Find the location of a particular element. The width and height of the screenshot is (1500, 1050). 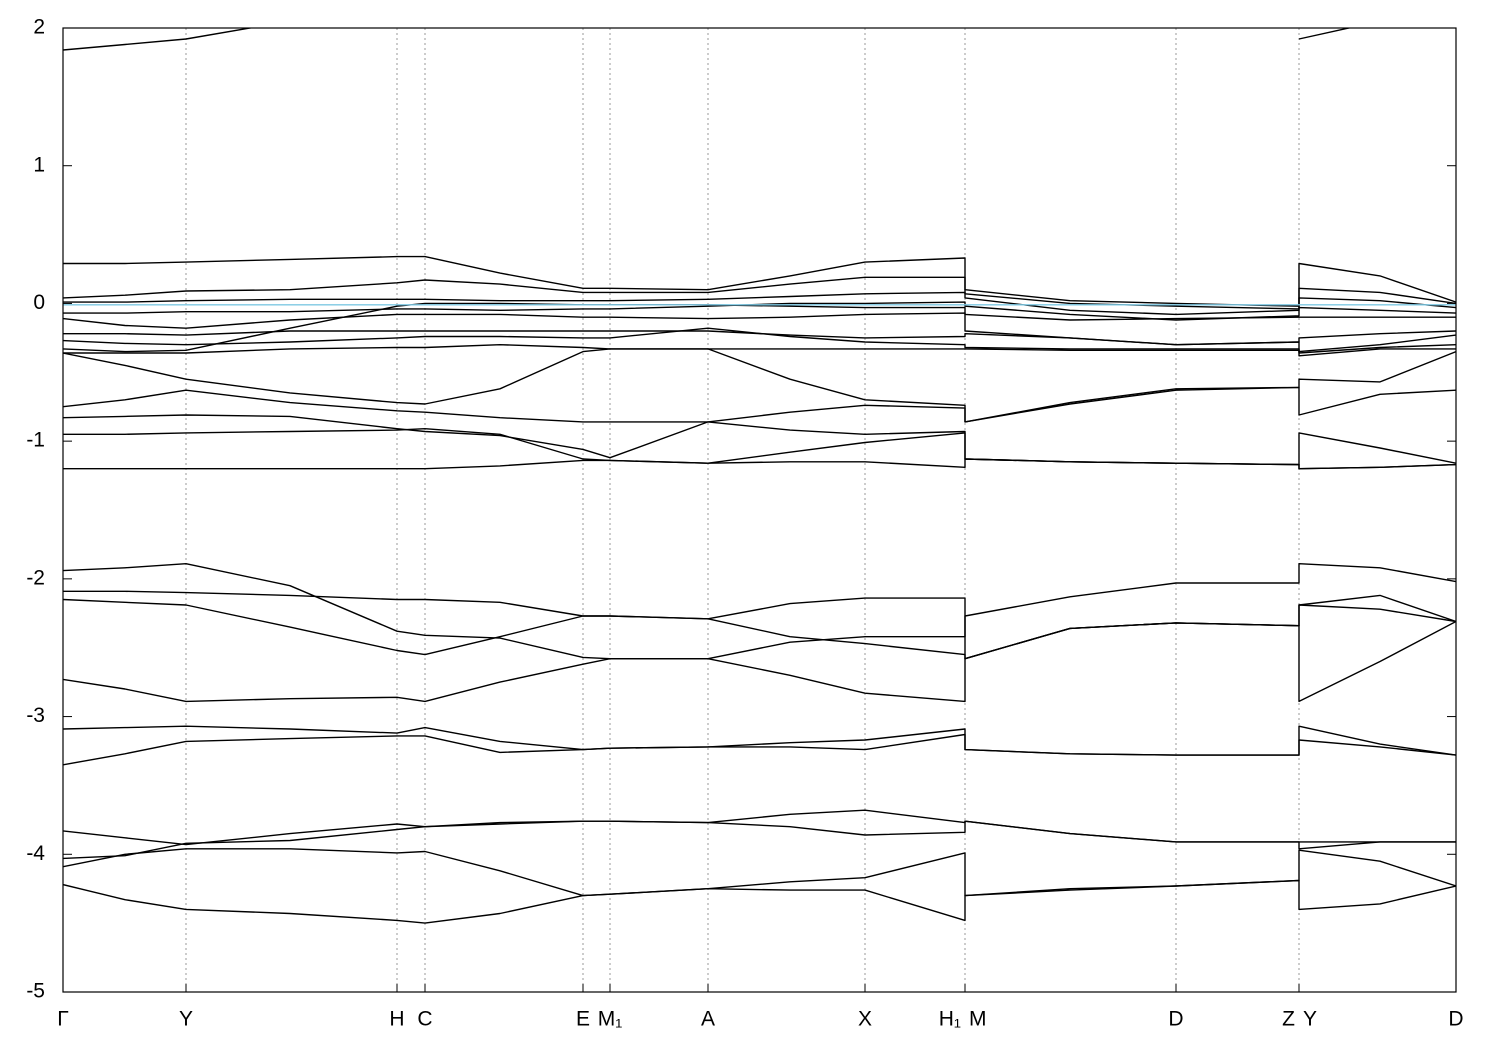

x-tick-label: X is located at coordinates (865, 1019).